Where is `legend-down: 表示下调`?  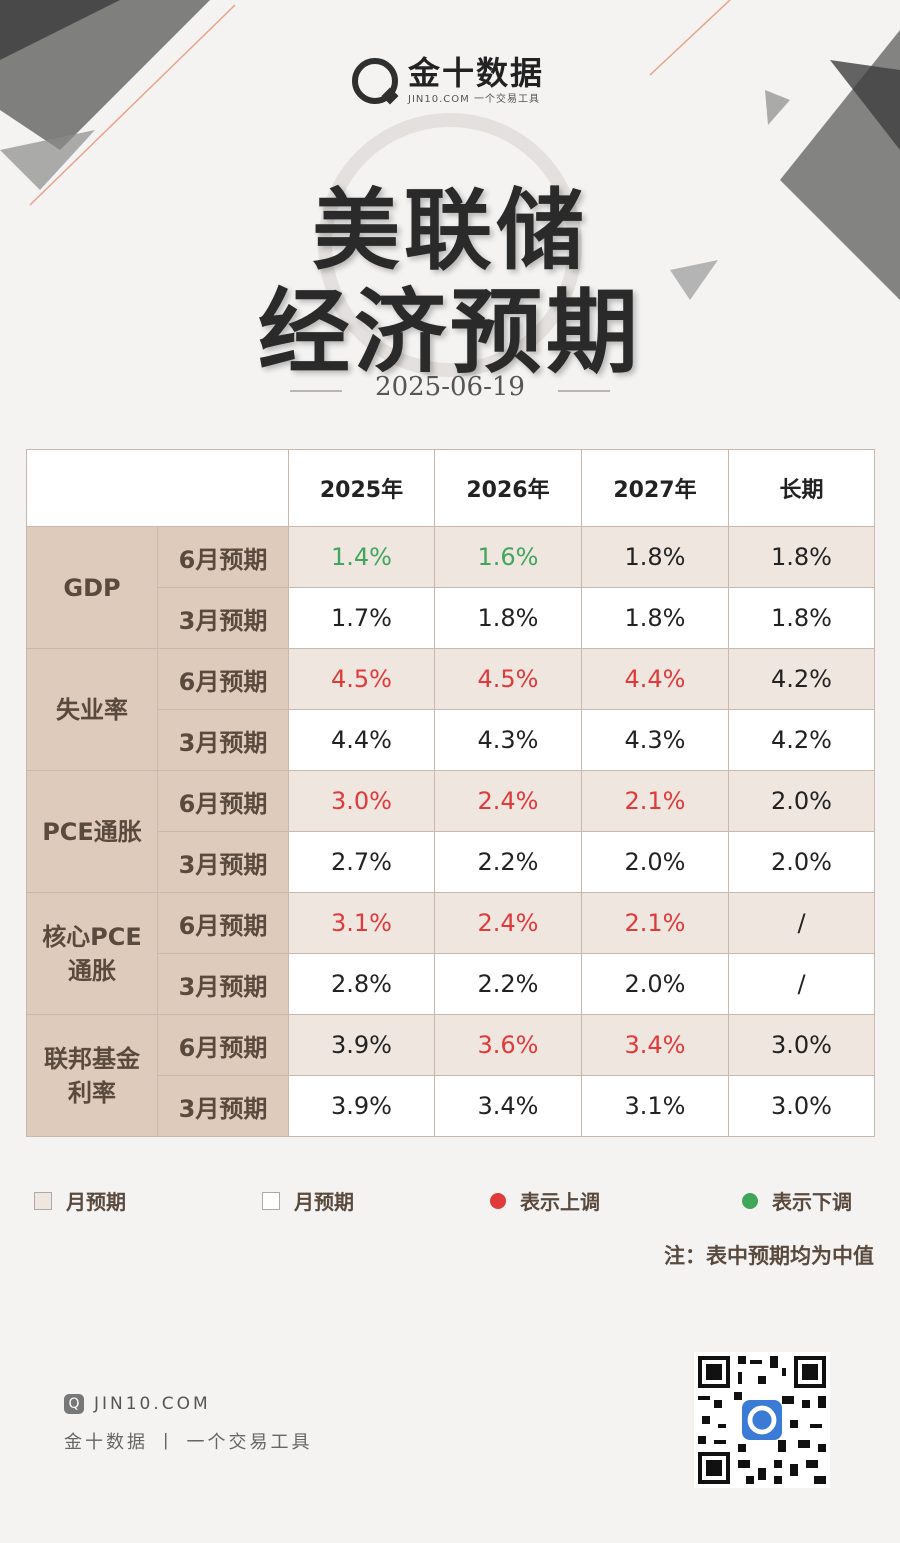
legend-down: 表示下调 is located at coordinates (797, 1200).